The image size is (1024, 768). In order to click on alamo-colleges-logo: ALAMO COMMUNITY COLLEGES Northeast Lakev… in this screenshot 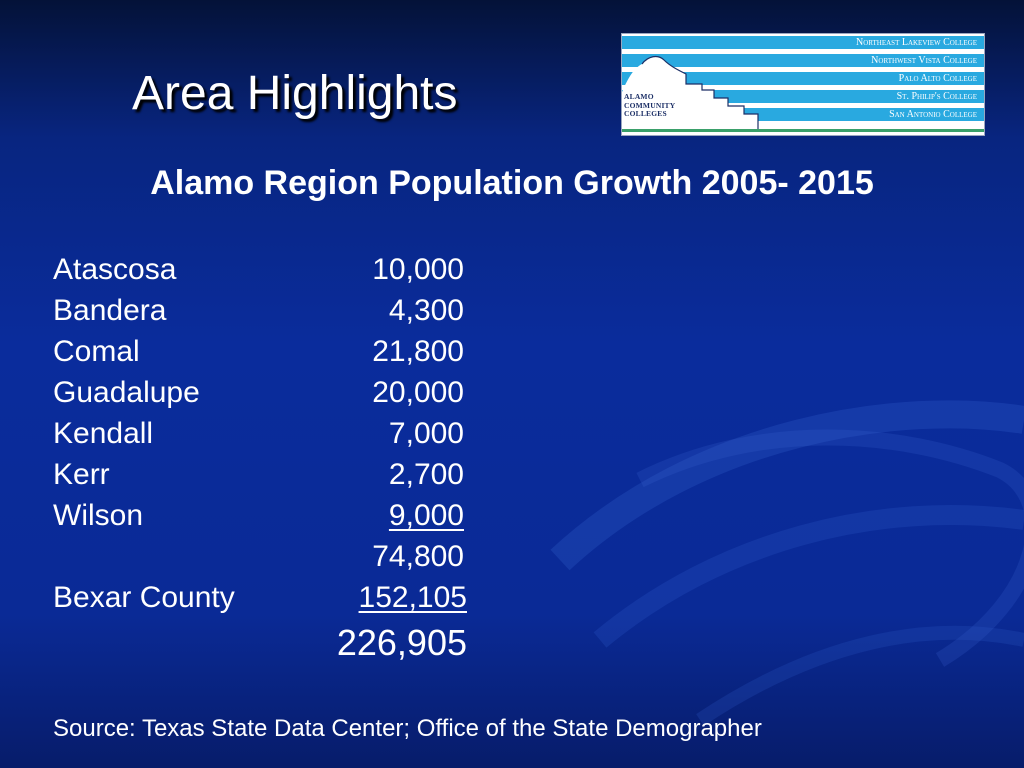, I will do `click(803, 84)`.